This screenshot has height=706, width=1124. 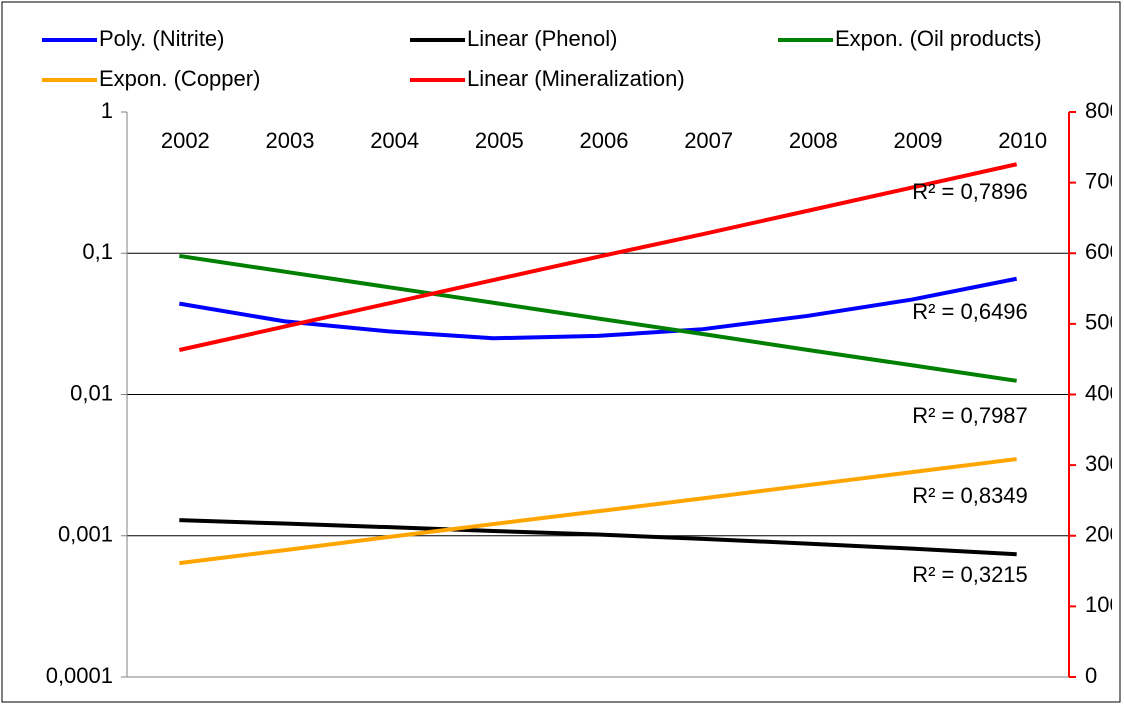 I want to click on r-squared-label: R² = 0,8349, so click(x=970, y=495).